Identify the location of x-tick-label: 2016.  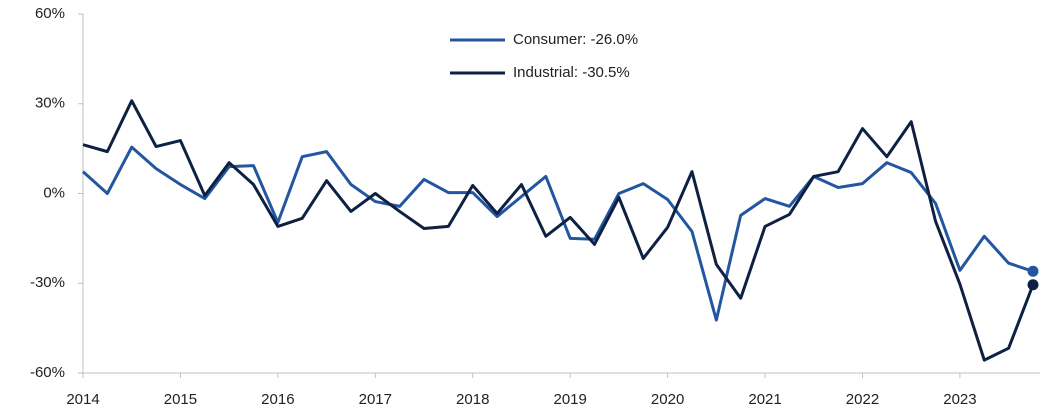
(277, 399).